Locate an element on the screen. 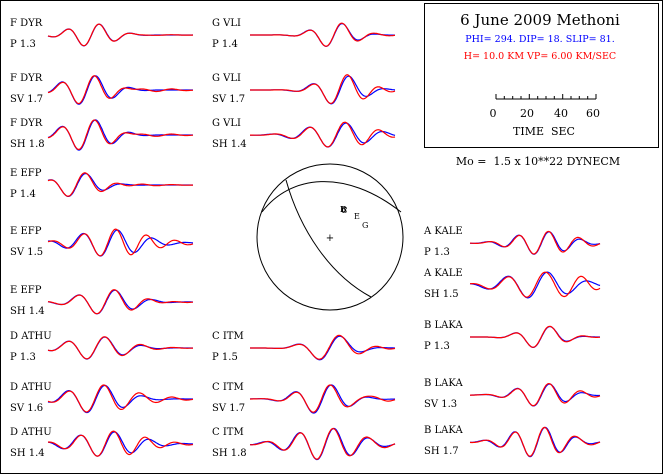 This screenshot has height=474, width=663. trace-e-efp-sh: E EFP SH 1.4 is located at coordinates (101, 301).